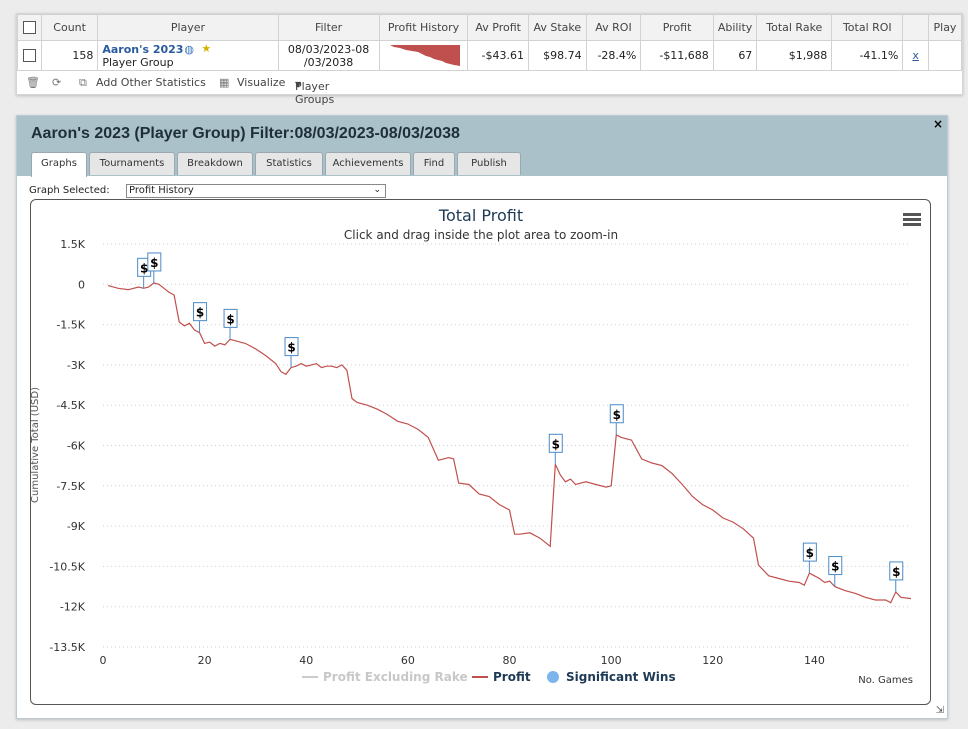 Image resolution: width=968 pixels, height=729 pixels. Describe the element at coordinates (613, 55) in the screenshot. I see `cell-av-roi: -28.4%` at that location.